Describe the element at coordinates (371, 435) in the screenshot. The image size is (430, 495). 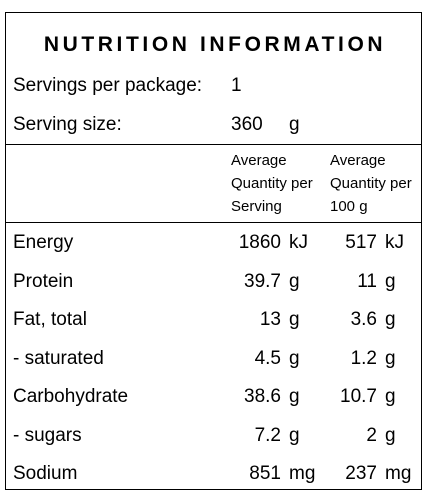
I see `value-per-100g: 2` at that location.